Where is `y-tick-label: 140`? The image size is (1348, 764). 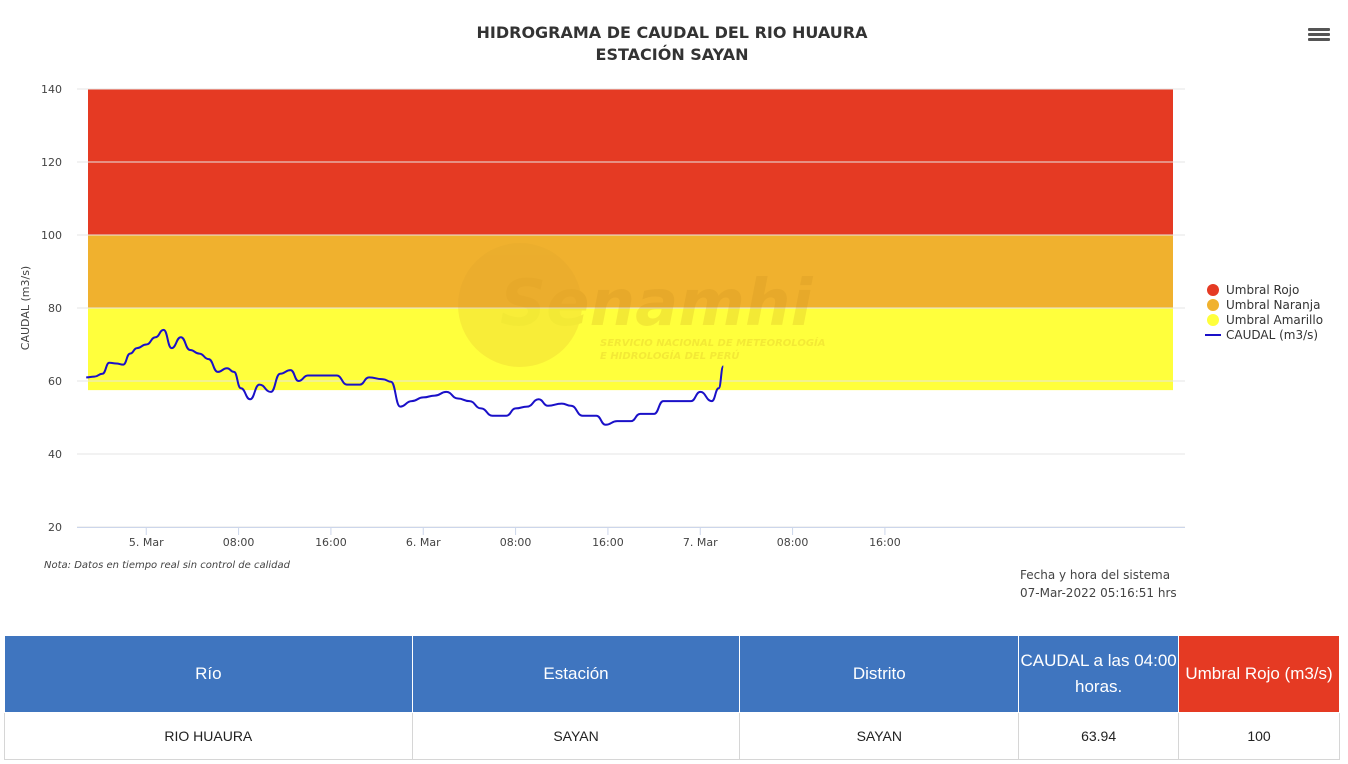
y-tick-label: 140 is located at coordinates (51, 89).